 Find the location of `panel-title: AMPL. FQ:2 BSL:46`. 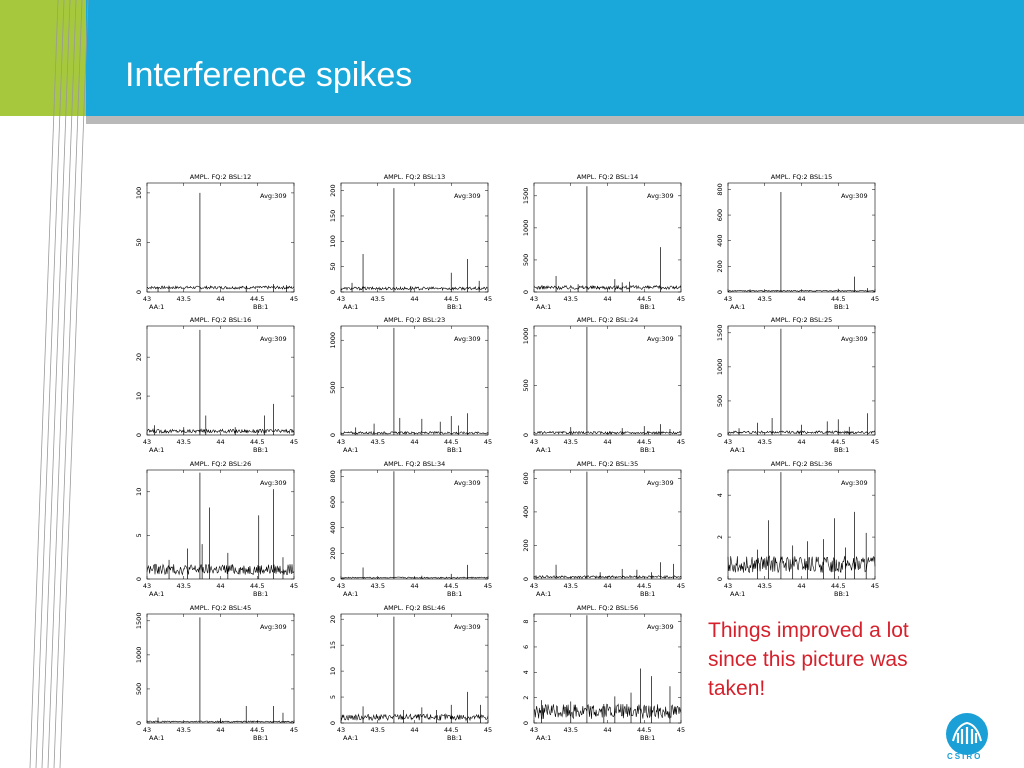

panel-title: AMPL. FQ:2 BSL:46 is located at coordinates (415, 608).